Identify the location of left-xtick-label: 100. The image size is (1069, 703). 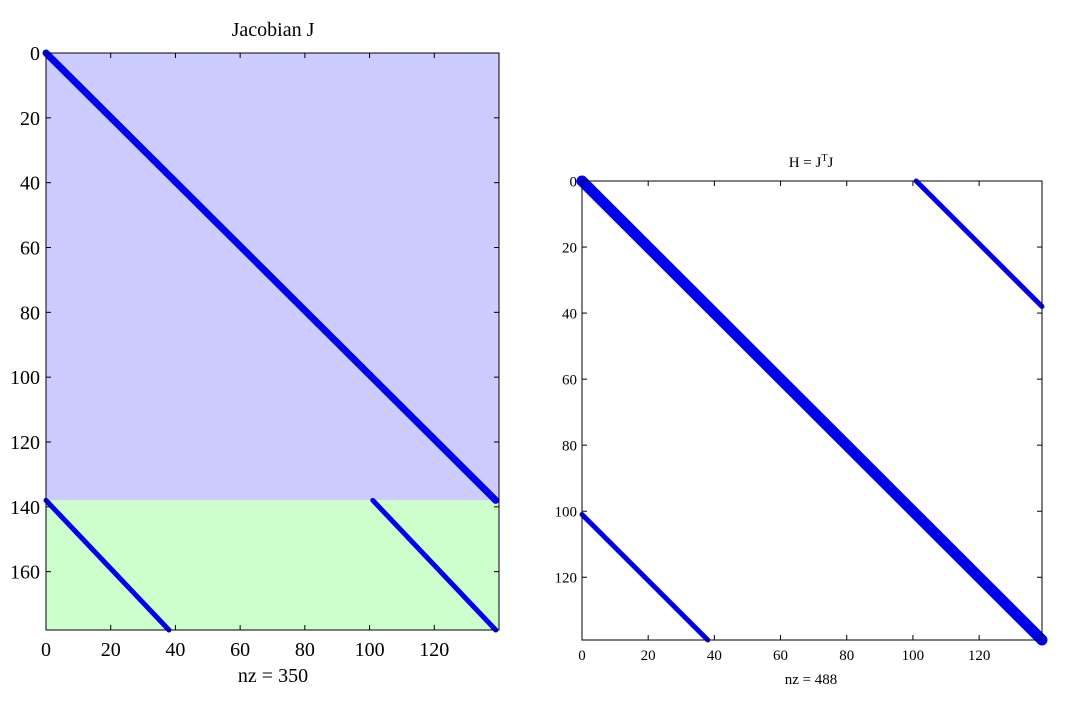
(370, 650).